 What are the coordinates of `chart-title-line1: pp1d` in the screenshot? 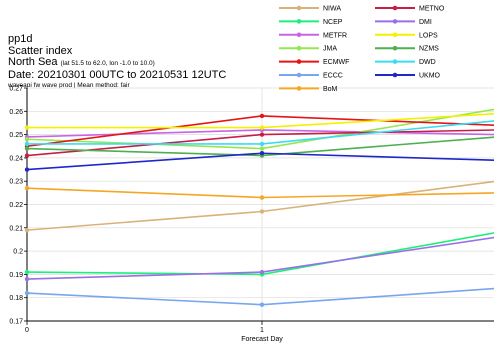 It's located at (20, 39).